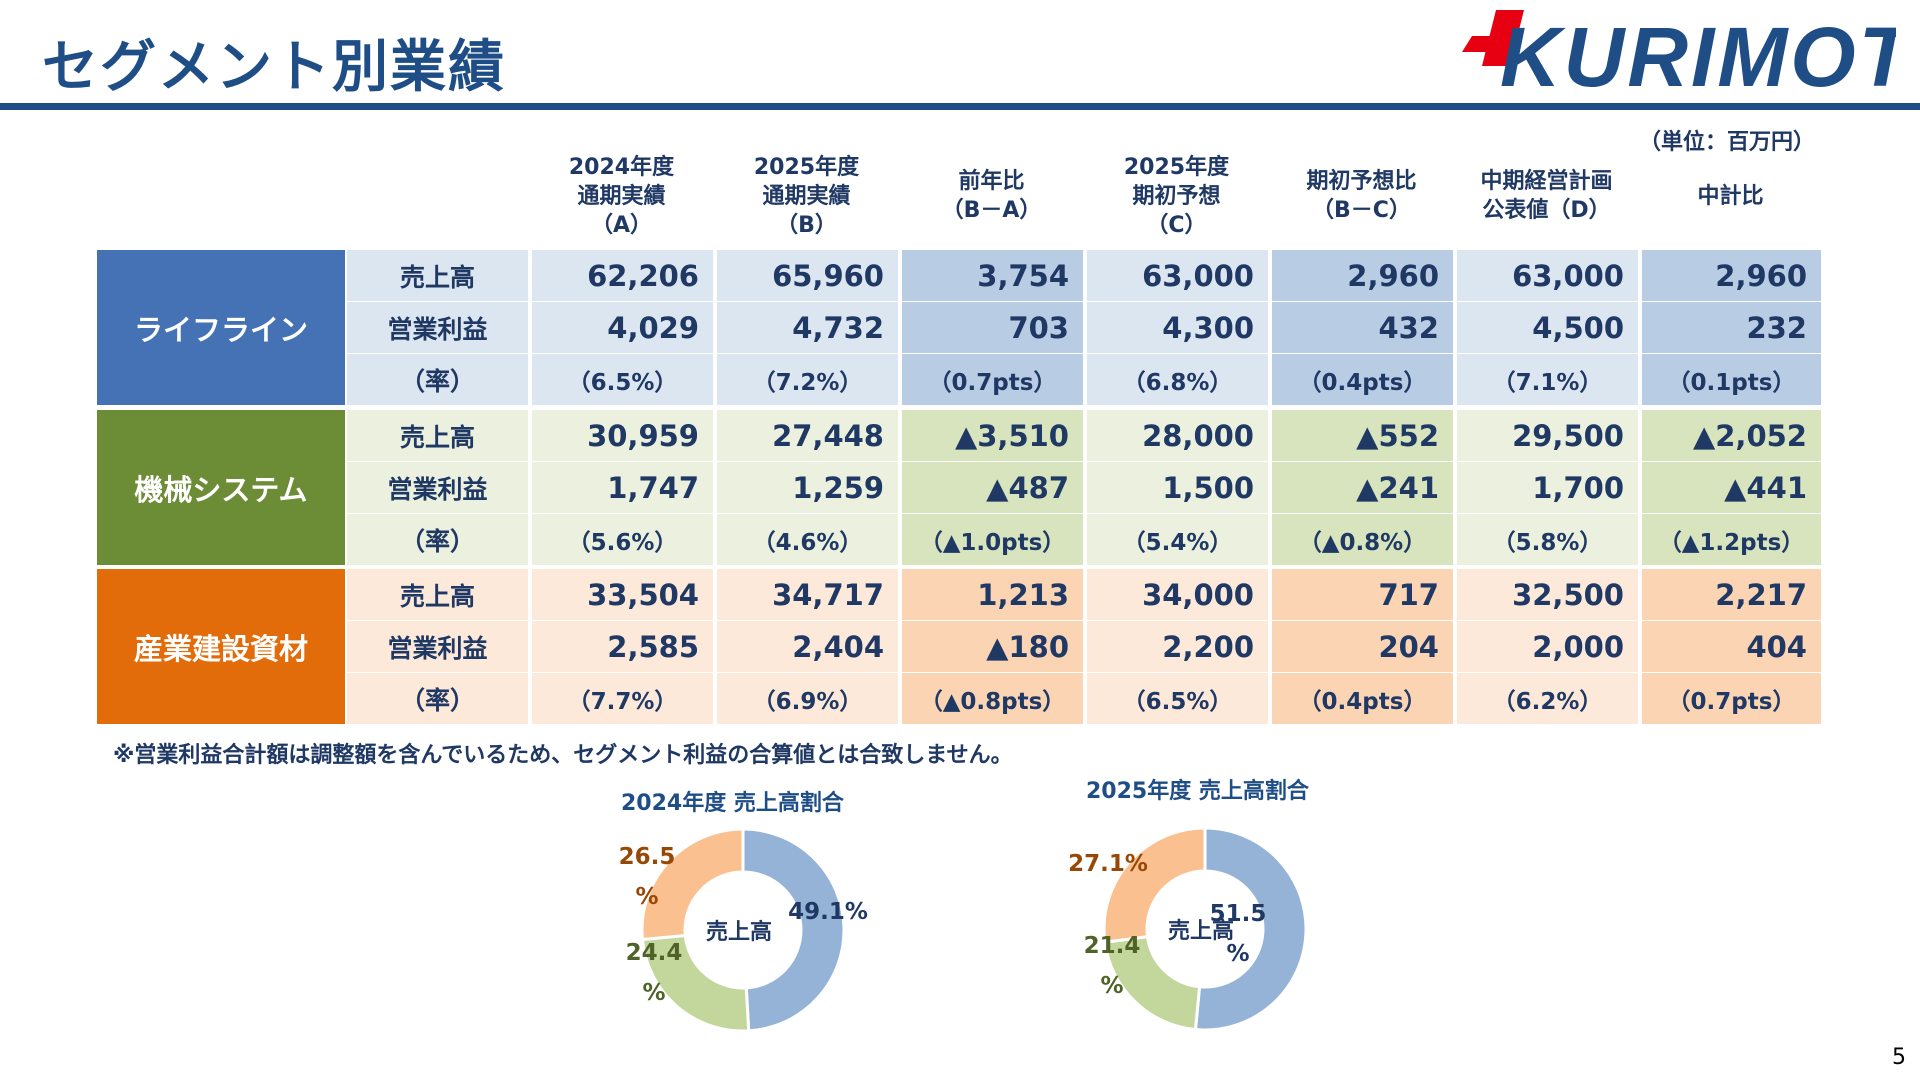 Image resolution: width=1920 pixels, height=1080 pixels. What do you see at coordinates (1730, 196) in the screenshot?
I see `column-header: 中計比` at bounding box center [1730, 196].